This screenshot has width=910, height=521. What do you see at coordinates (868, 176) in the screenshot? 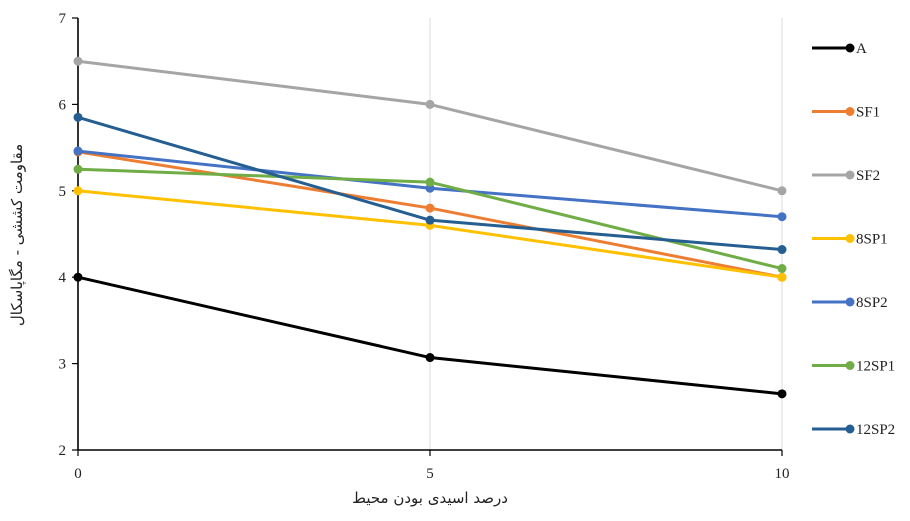
I see `legend-label: SF2` at bounding box center [868, 176].